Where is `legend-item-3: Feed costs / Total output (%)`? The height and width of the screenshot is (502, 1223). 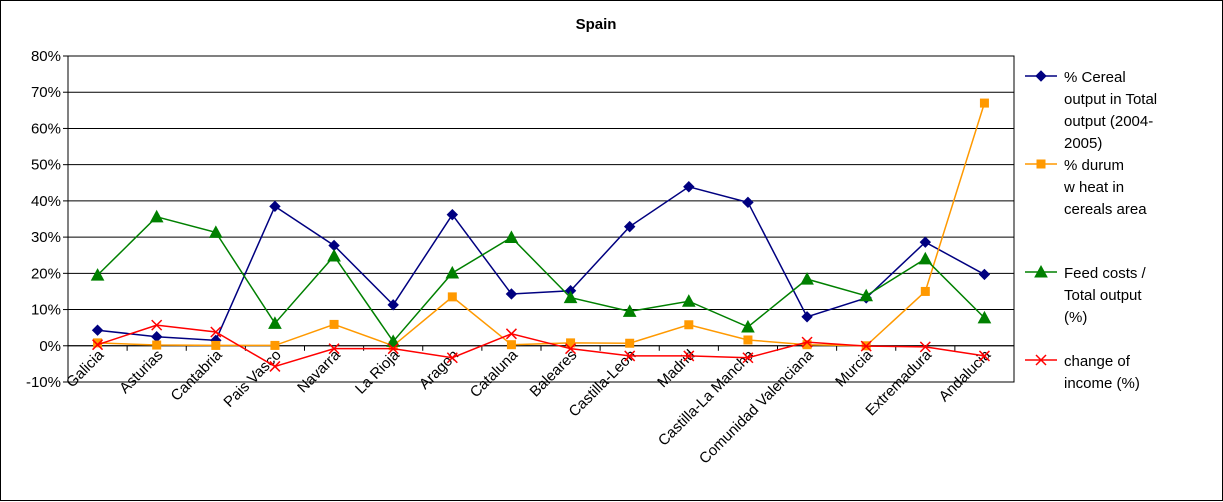
legend-item-3: Feed costs / Total output (%) is located at coordinates (1086, 295).